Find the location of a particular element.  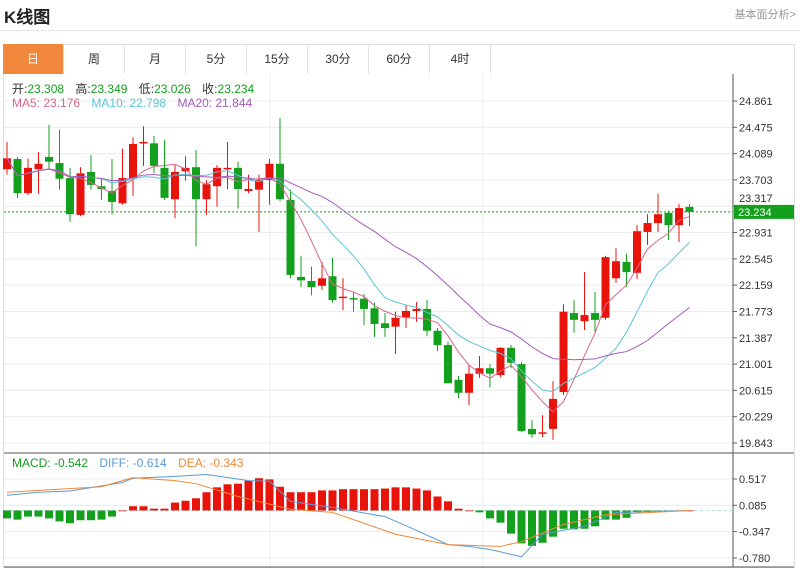

price-tick-label: 24.089 is located at coordinates (756, 155).